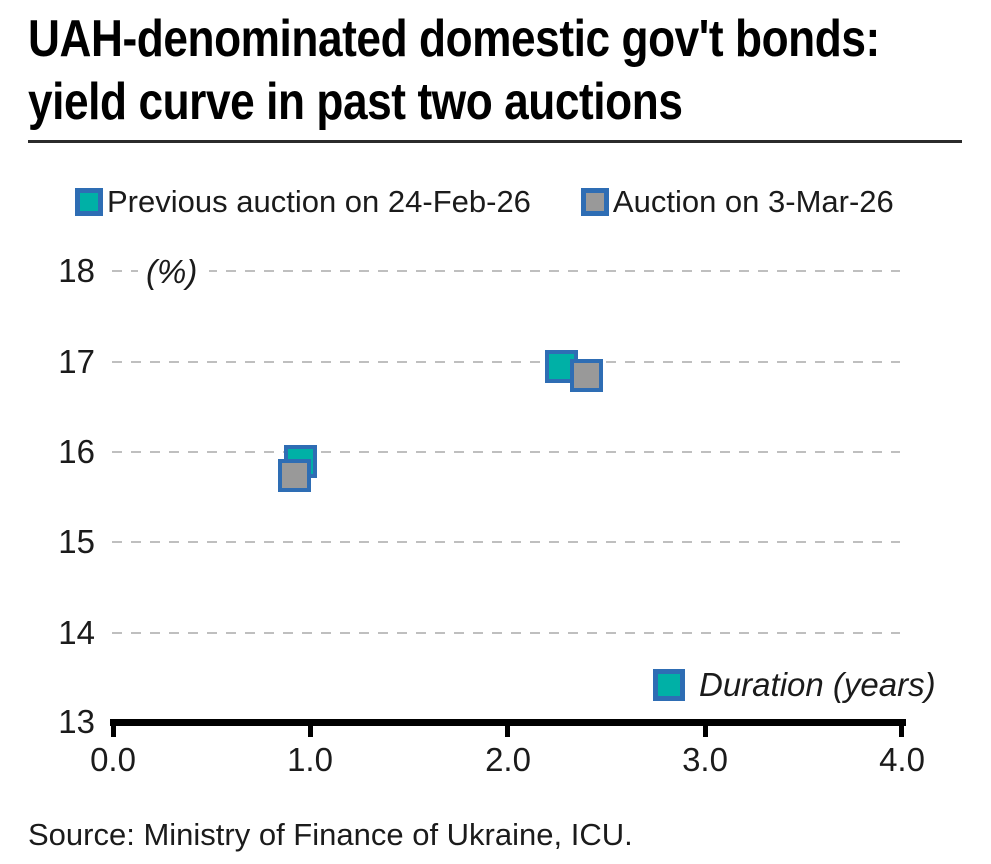 The width and height of the screenshot is (991, 864). Describe the element at coordinates (76, 361) in the screenshot. I see `y-tick-label-17: 17` at that location.